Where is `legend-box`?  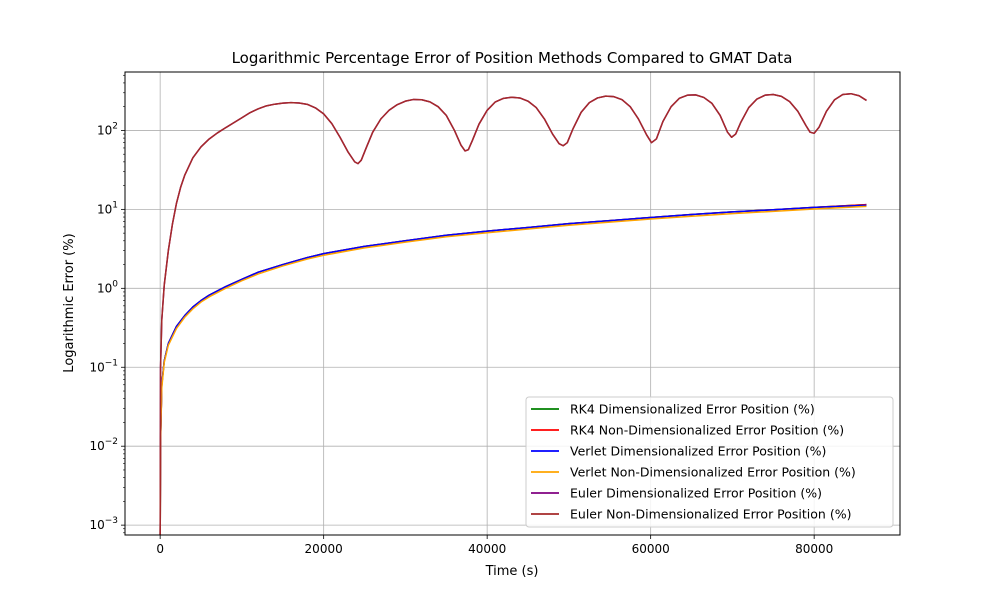 legend-box is located at coordinates (709, 462).